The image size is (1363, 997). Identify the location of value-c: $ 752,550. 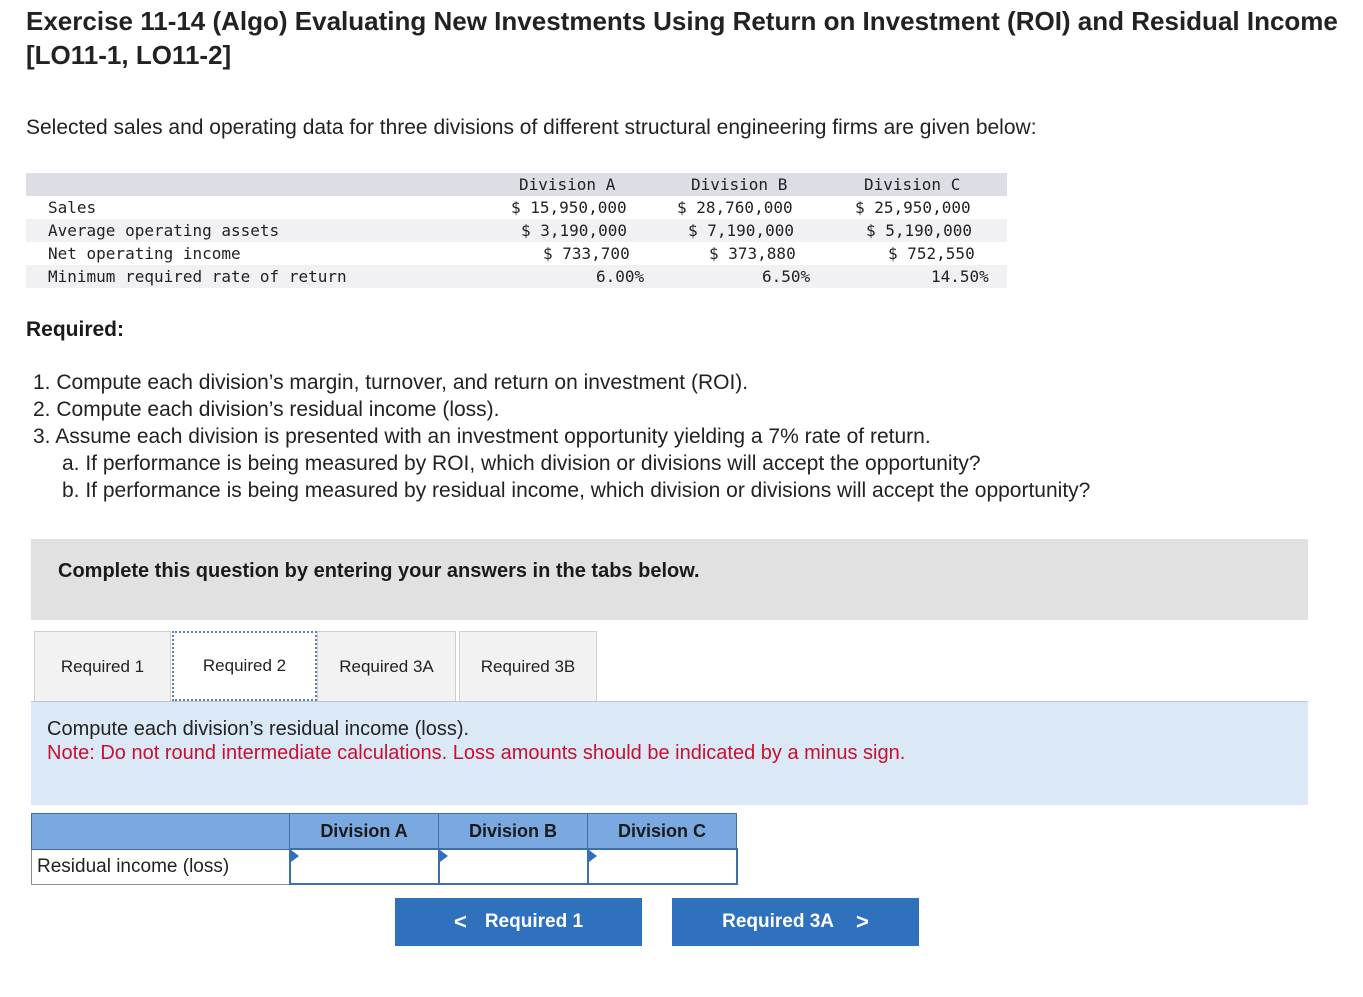
(931, 253).